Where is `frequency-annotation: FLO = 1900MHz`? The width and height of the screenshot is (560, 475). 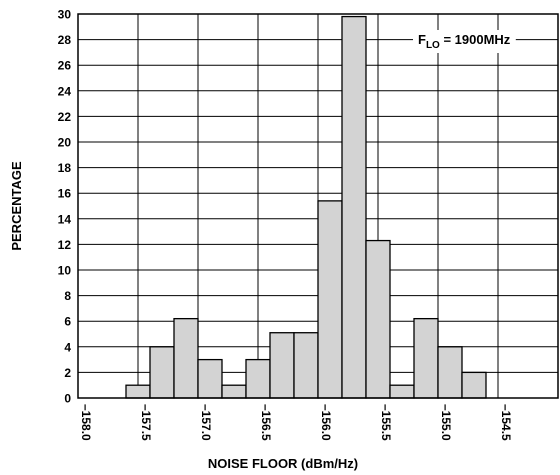
frequency-annotation: FLO = 1900MHz is located at coordinates (464, 41).